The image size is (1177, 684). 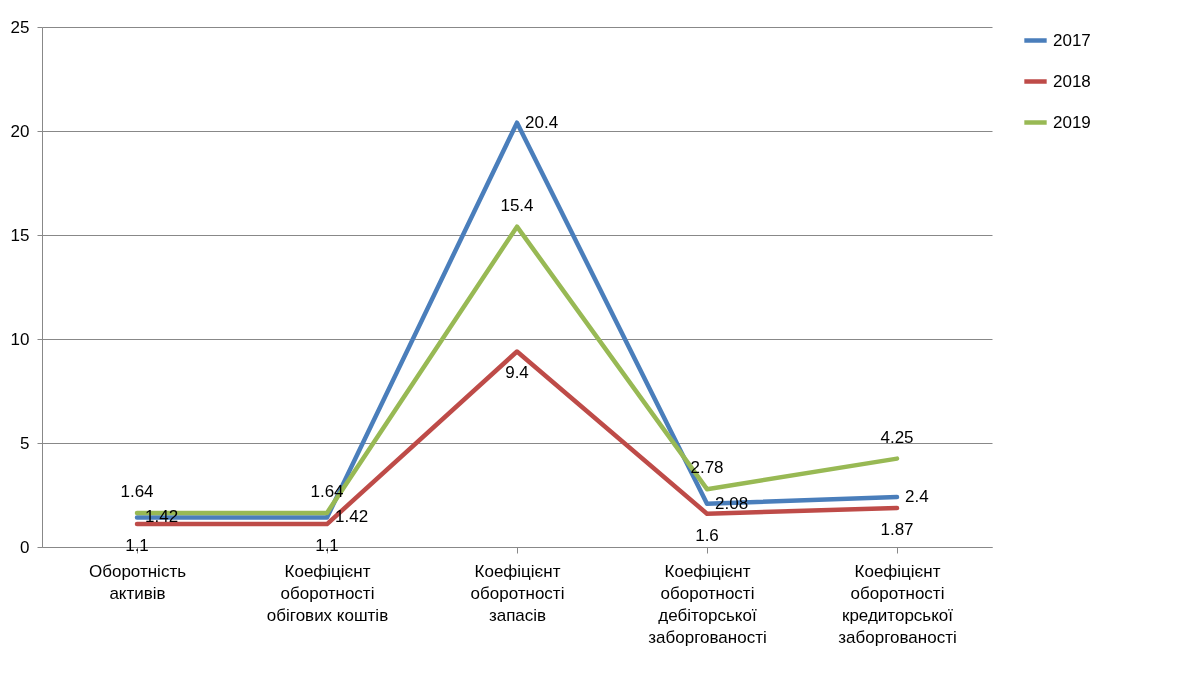 What do you see at coordinates (20, 235) in the screenshot?
I see `y-tick-label: 15` at bounding box center [20, 235].